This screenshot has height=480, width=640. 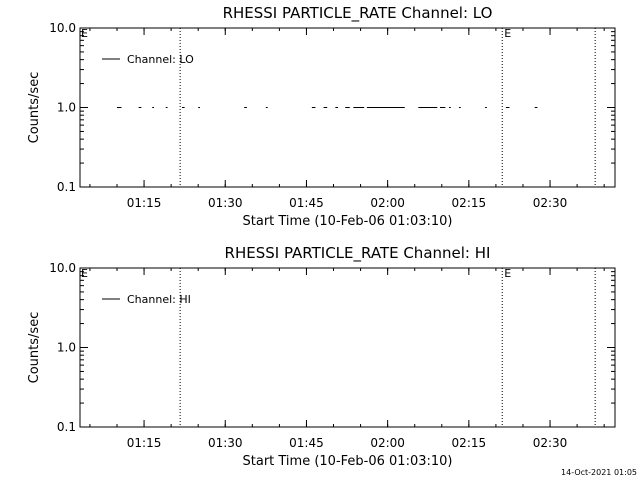 What do you see at coordinates (358, 253) in the screenshot?
I see `chart-title: RHESSI PARTICLE_RATE Channel: HI` at bounding box center [358, 253].